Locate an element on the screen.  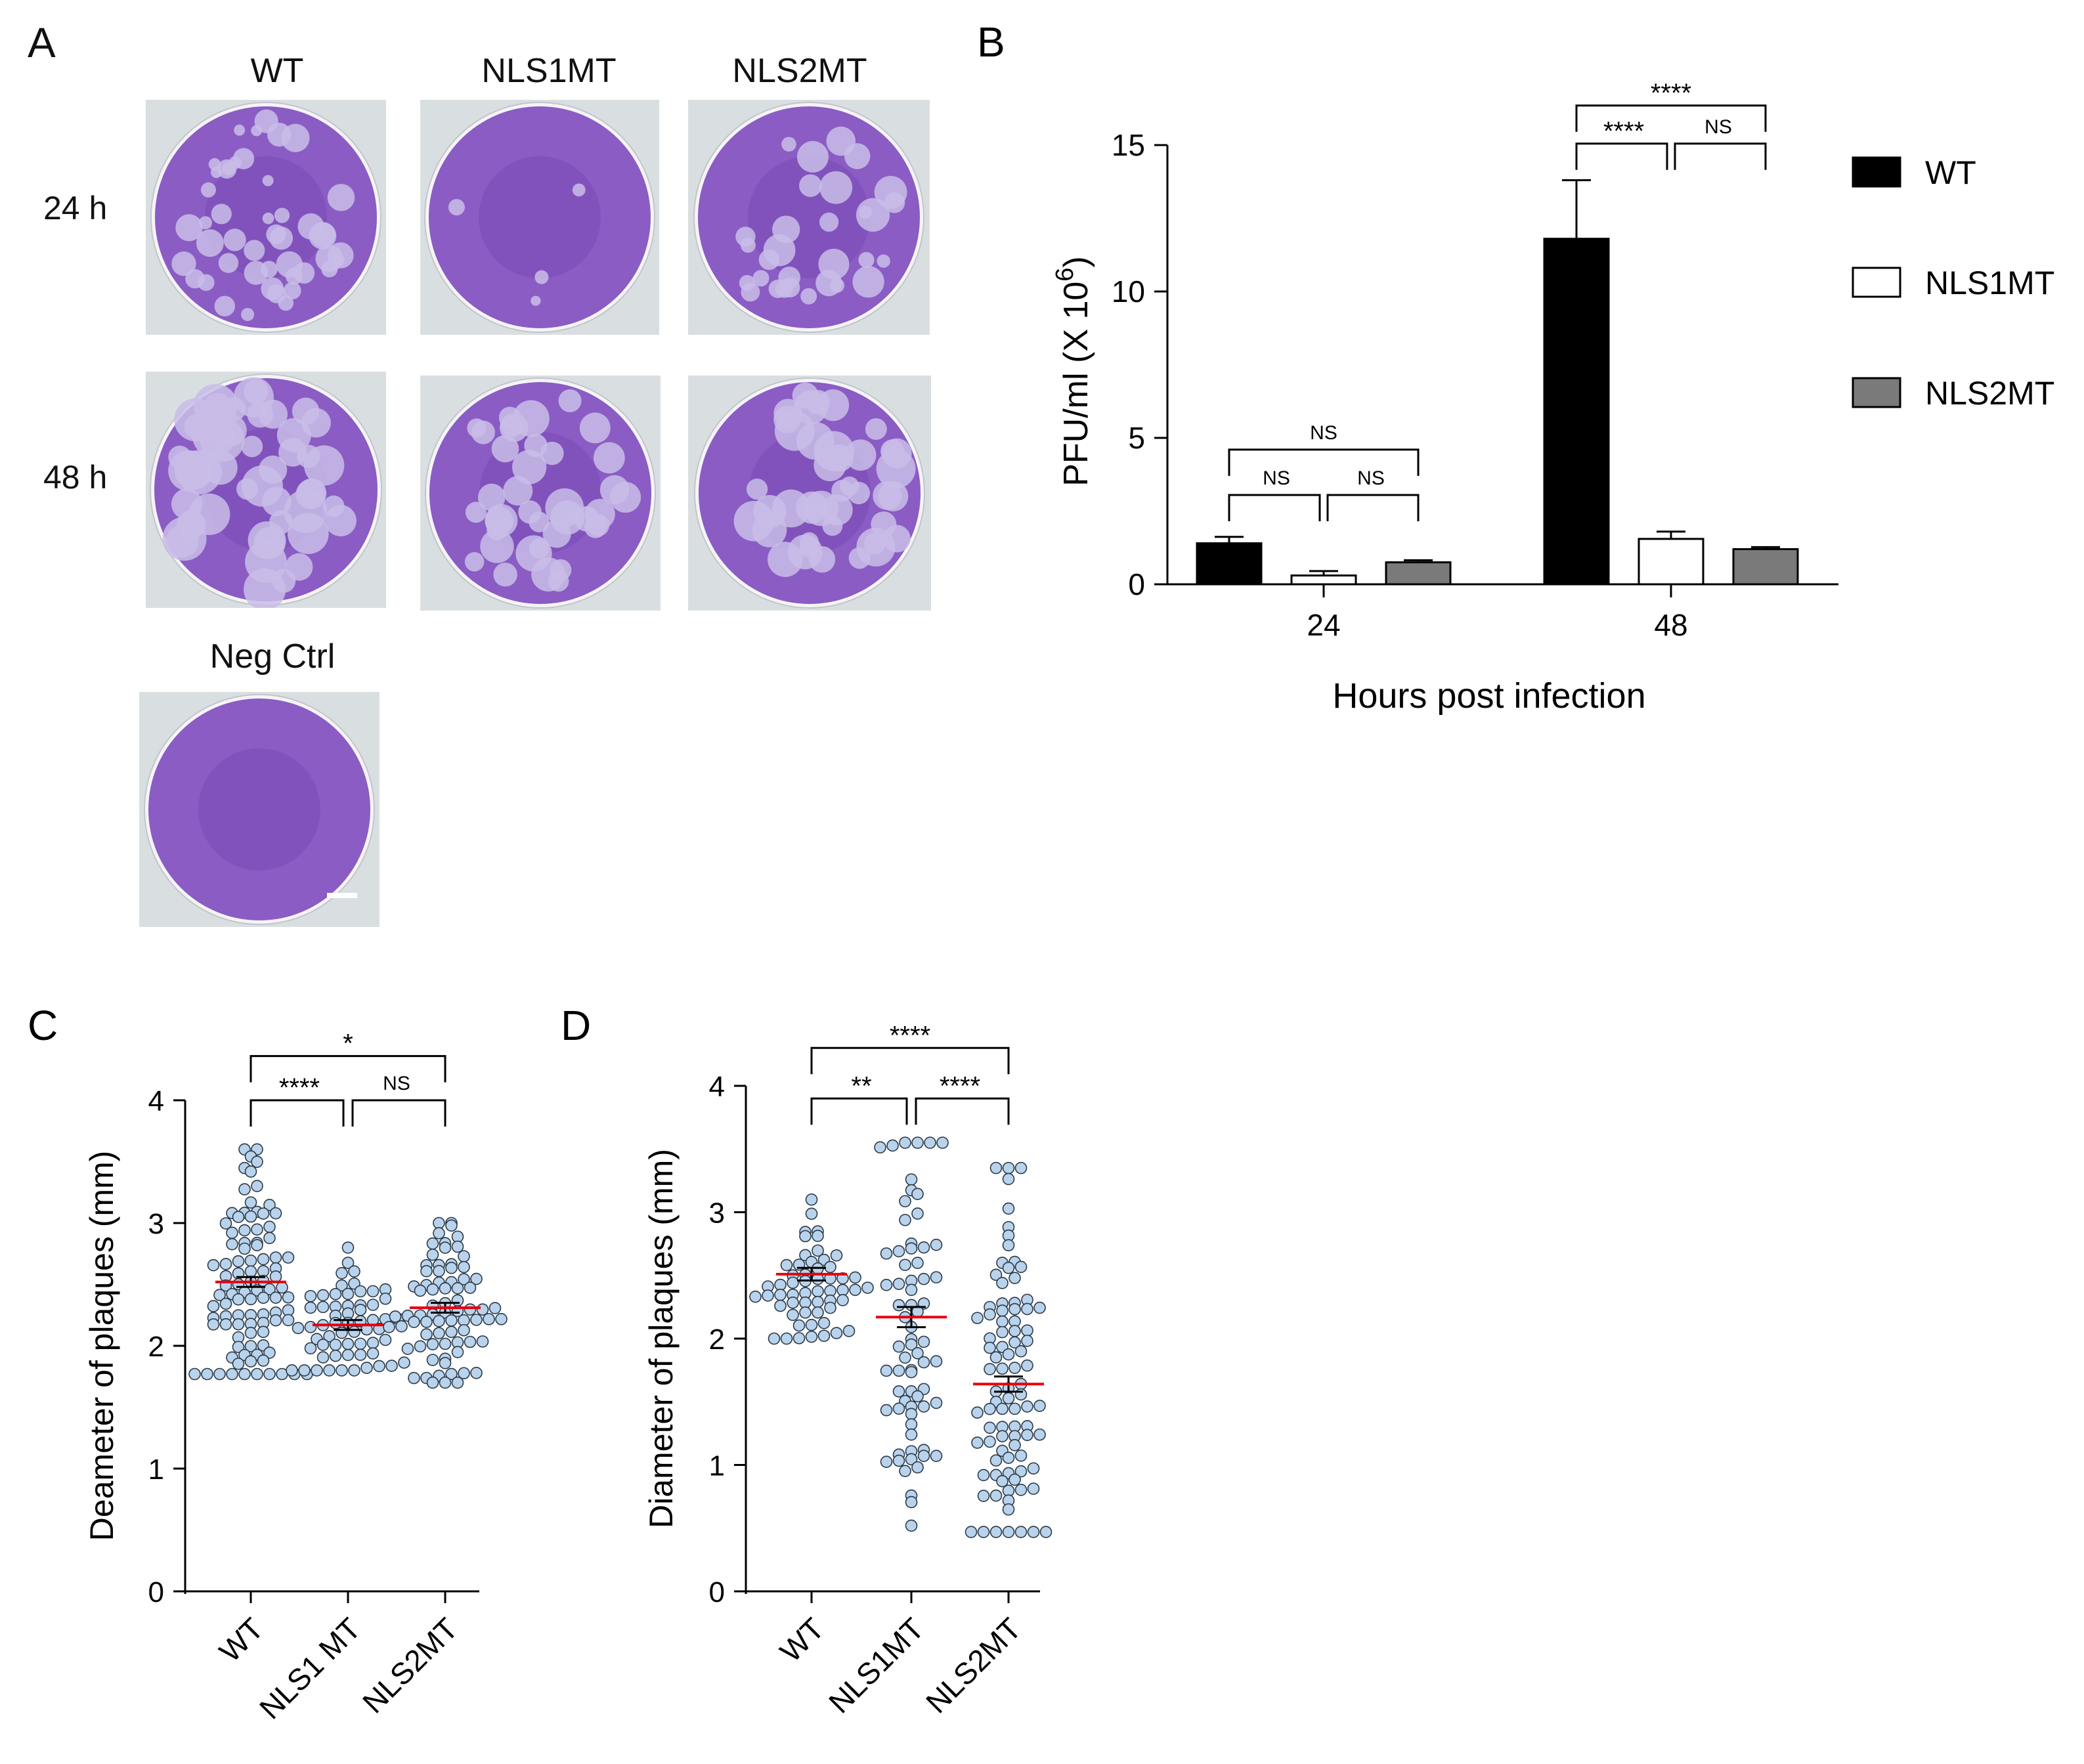
plate-wt-24h is located at coordinates (266, 218).